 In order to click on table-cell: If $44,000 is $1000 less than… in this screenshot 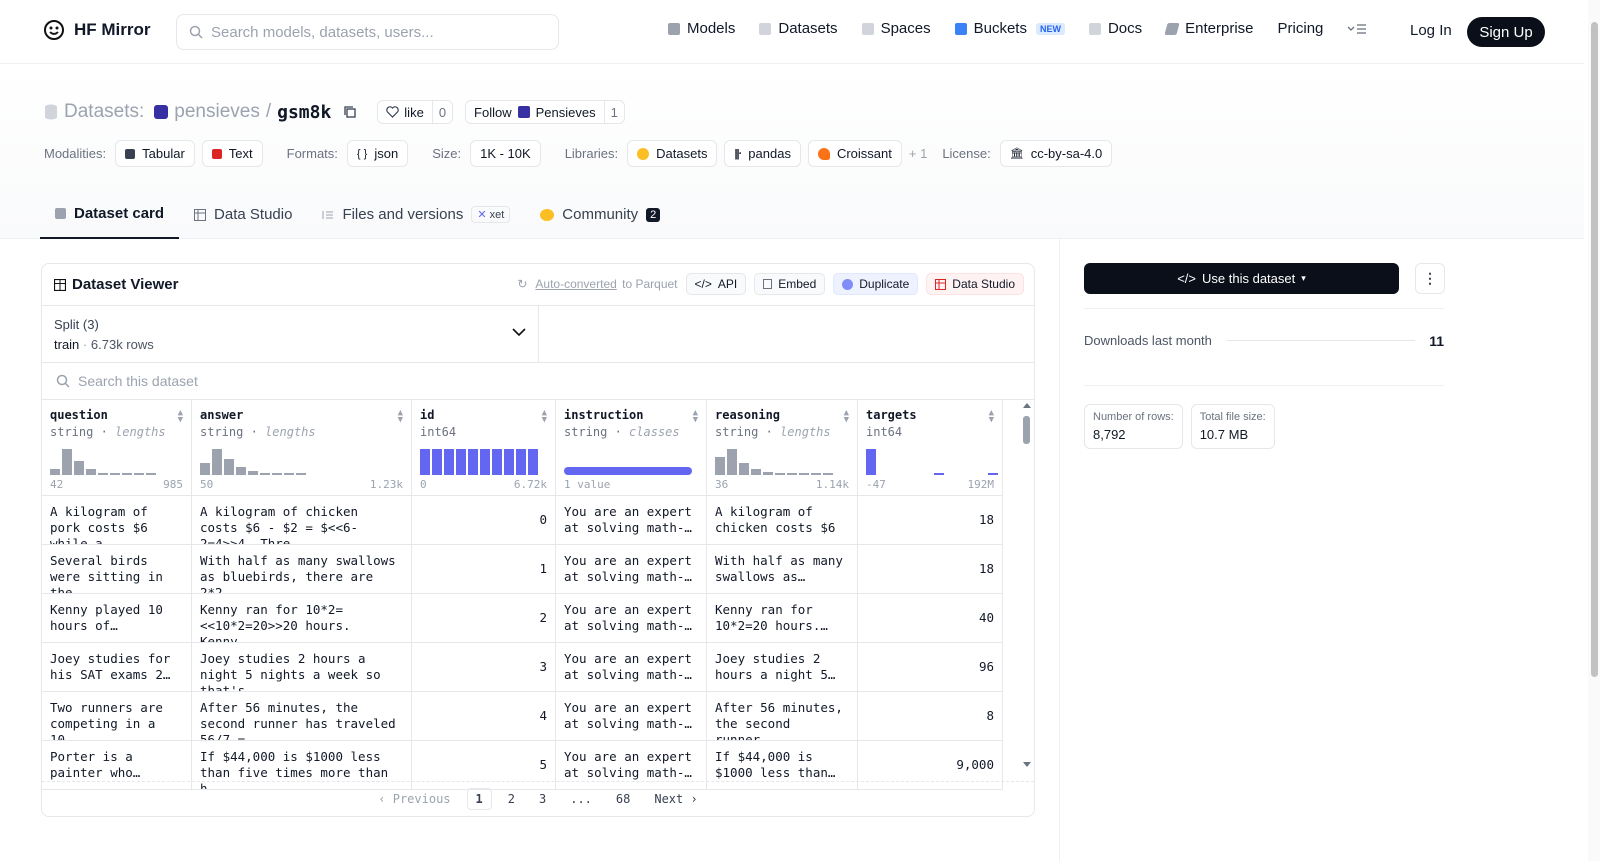, I will do `click(782, 765)`.